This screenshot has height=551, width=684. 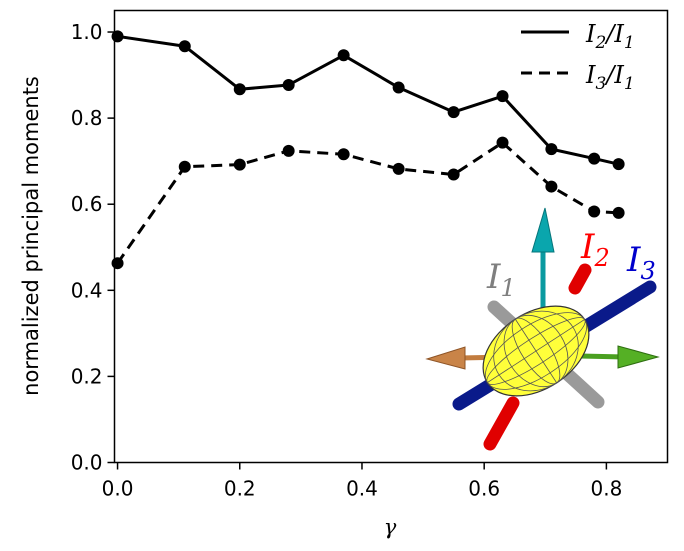 I want to click on legend-label-i3-i1: I3/I1, so click(x=610, y=77).